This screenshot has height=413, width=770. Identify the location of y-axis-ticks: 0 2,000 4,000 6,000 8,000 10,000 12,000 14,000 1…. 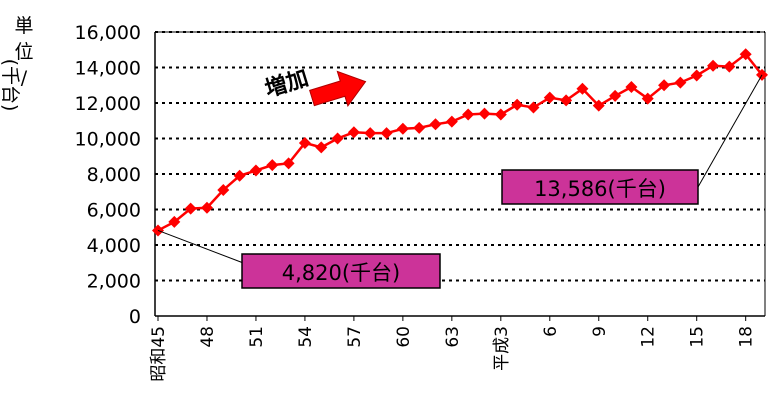
(108, 175).